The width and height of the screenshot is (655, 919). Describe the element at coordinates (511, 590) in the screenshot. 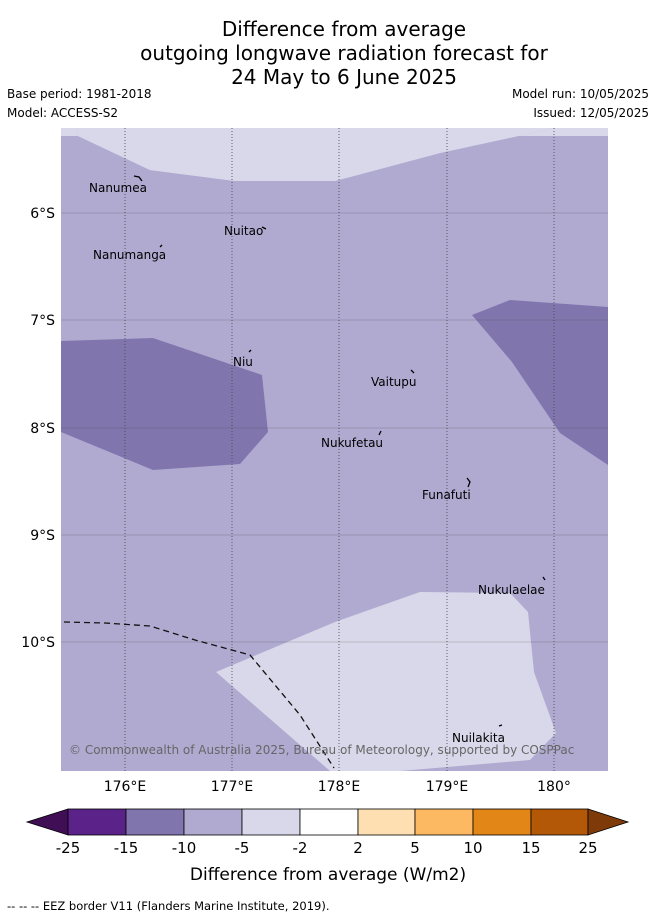

I see `island-label-nukulaelae: Nukulaelae` at that location.